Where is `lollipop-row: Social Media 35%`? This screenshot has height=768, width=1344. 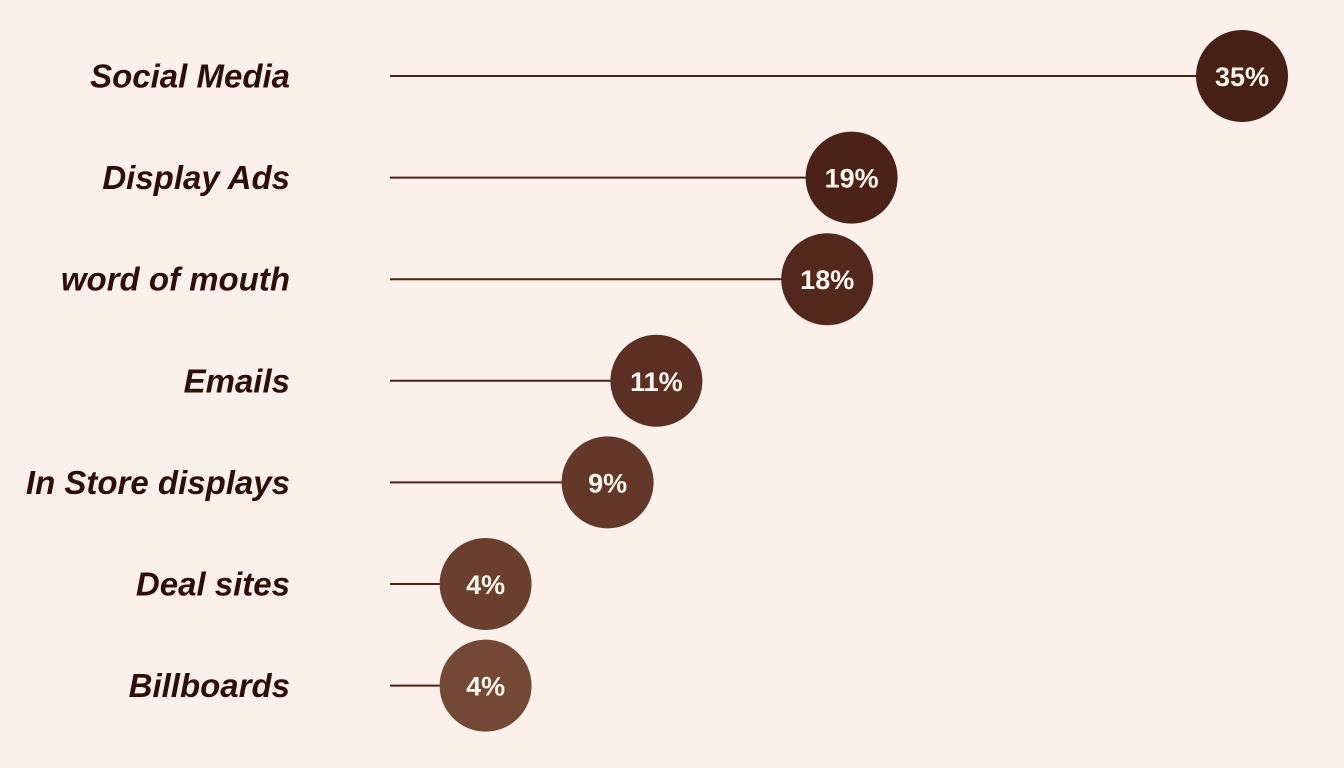 lollipop-row: Social Media 35% is located at coordinates (689, 76).